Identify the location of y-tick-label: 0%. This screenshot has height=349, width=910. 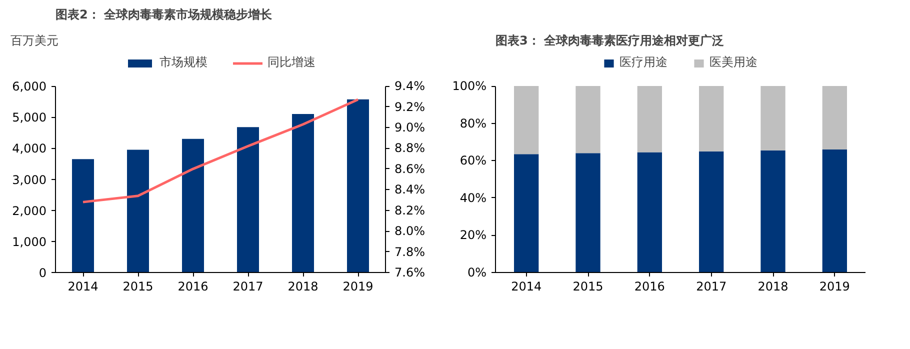
(477, 273).